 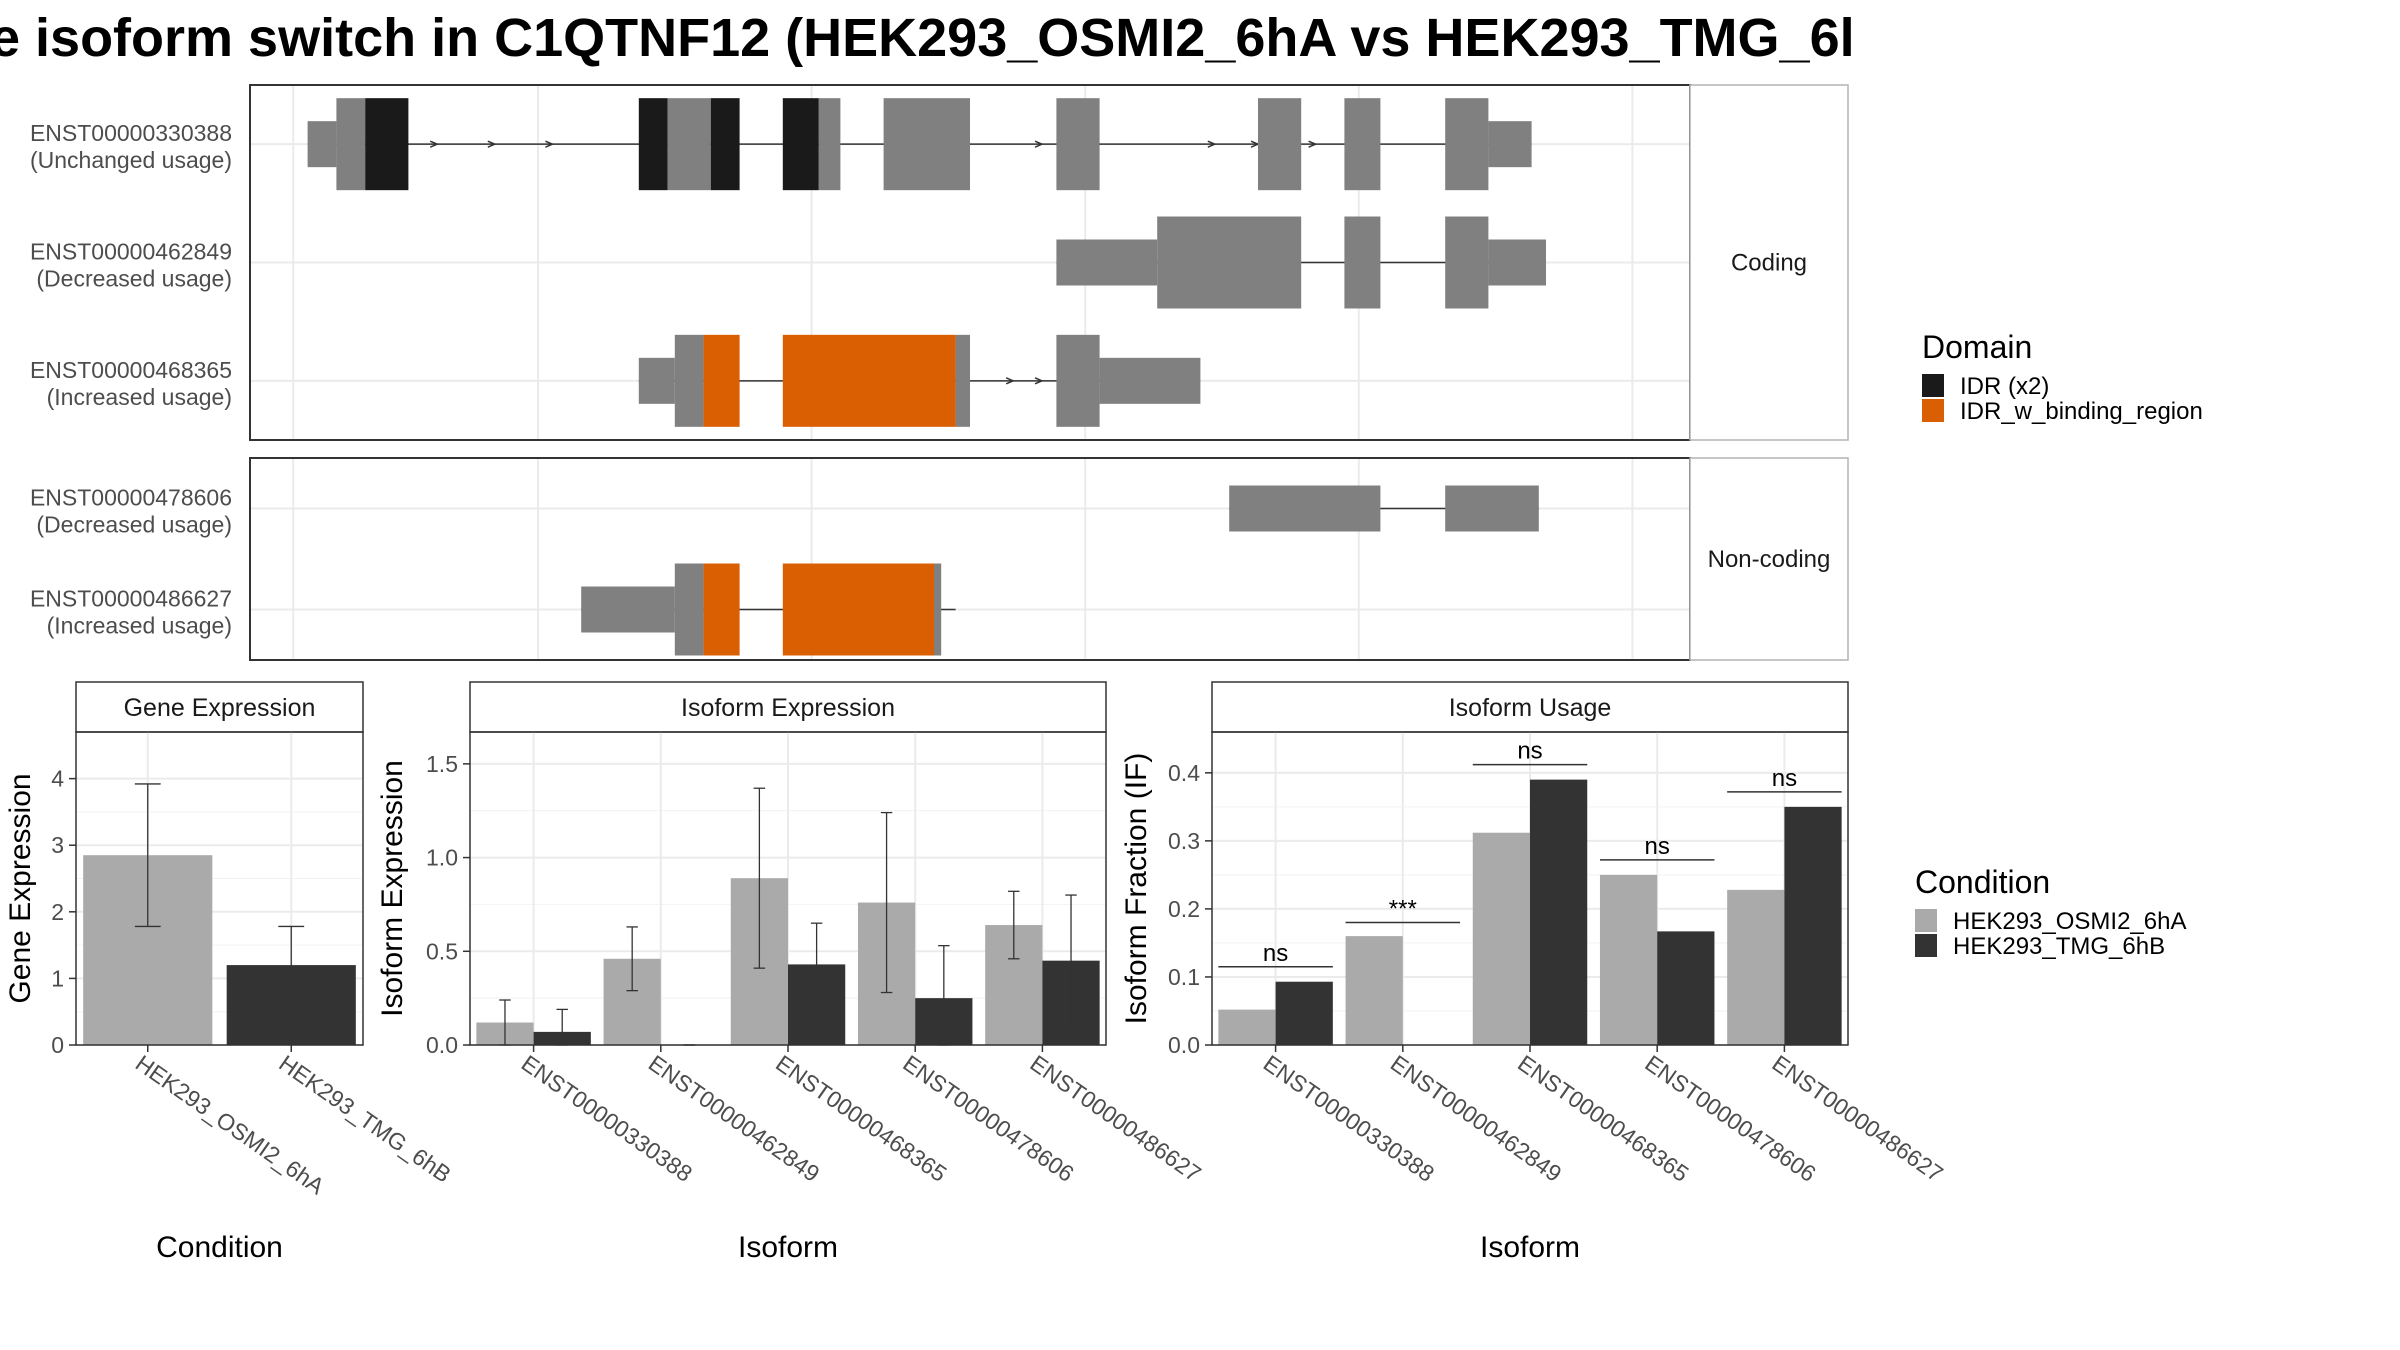 What do you see at coordinates (442, 951) in the screenshot?
I see `y-tick-label: 0.5` at bounding box center [442, 951].